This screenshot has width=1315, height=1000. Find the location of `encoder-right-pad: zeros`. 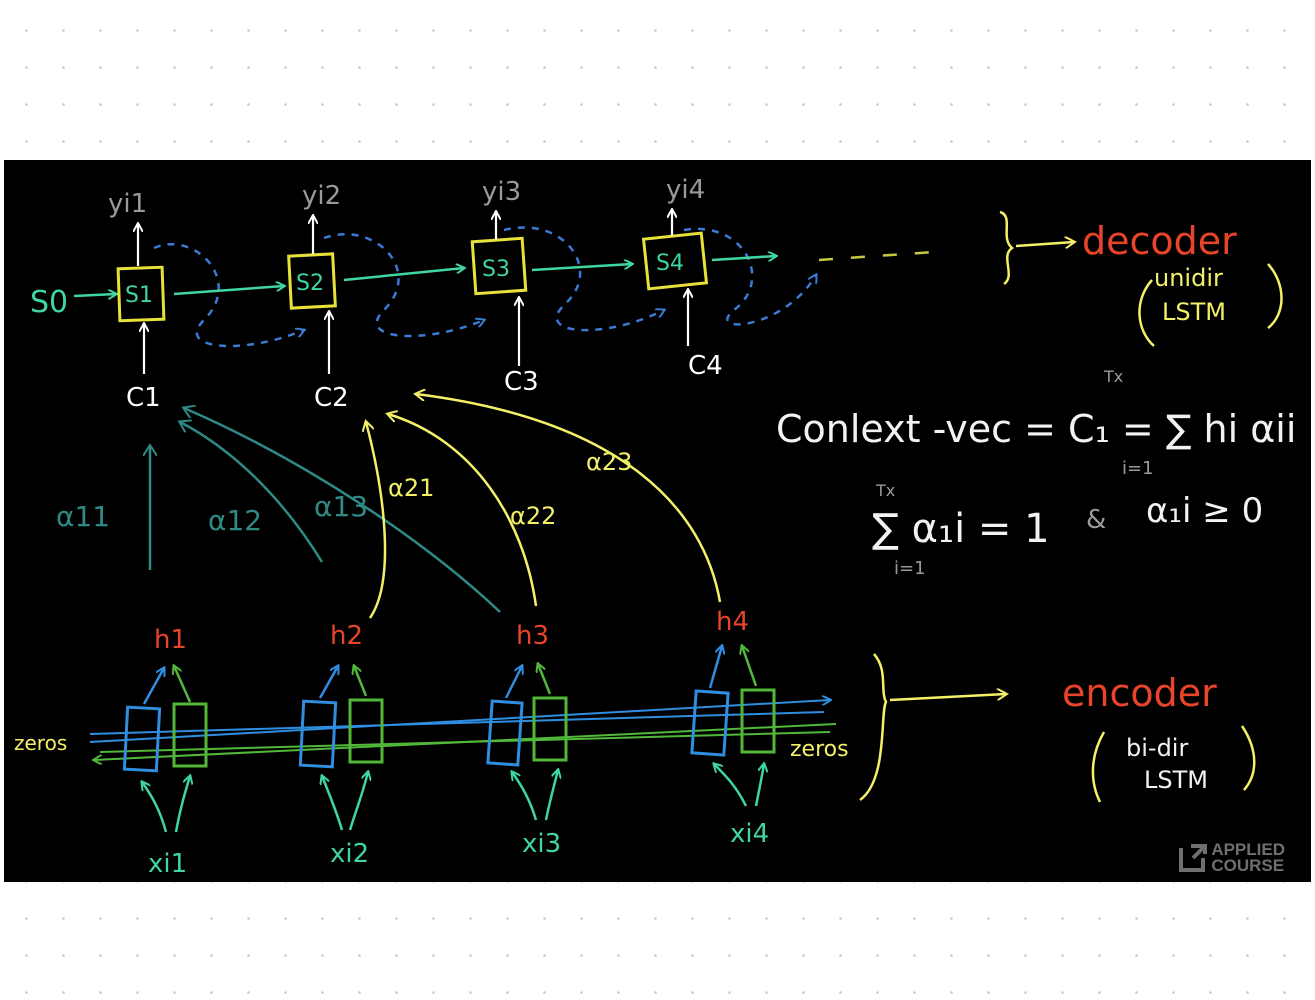

encoder-right-pad: zeros is located at coordinates (819, 749).